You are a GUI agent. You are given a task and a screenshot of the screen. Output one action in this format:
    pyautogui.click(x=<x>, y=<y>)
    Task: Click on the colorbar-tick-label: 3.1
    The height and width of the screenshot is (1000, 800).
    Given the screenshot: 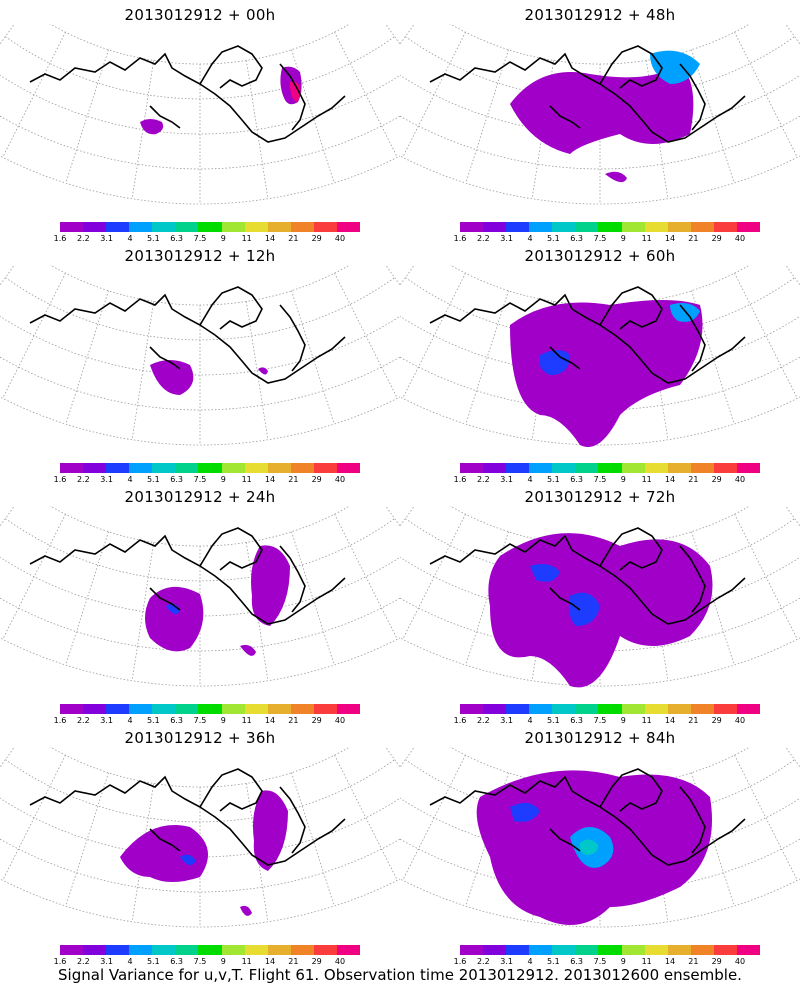 What is the action you would take?
    pyautogui.click(x=507, y=961)
    